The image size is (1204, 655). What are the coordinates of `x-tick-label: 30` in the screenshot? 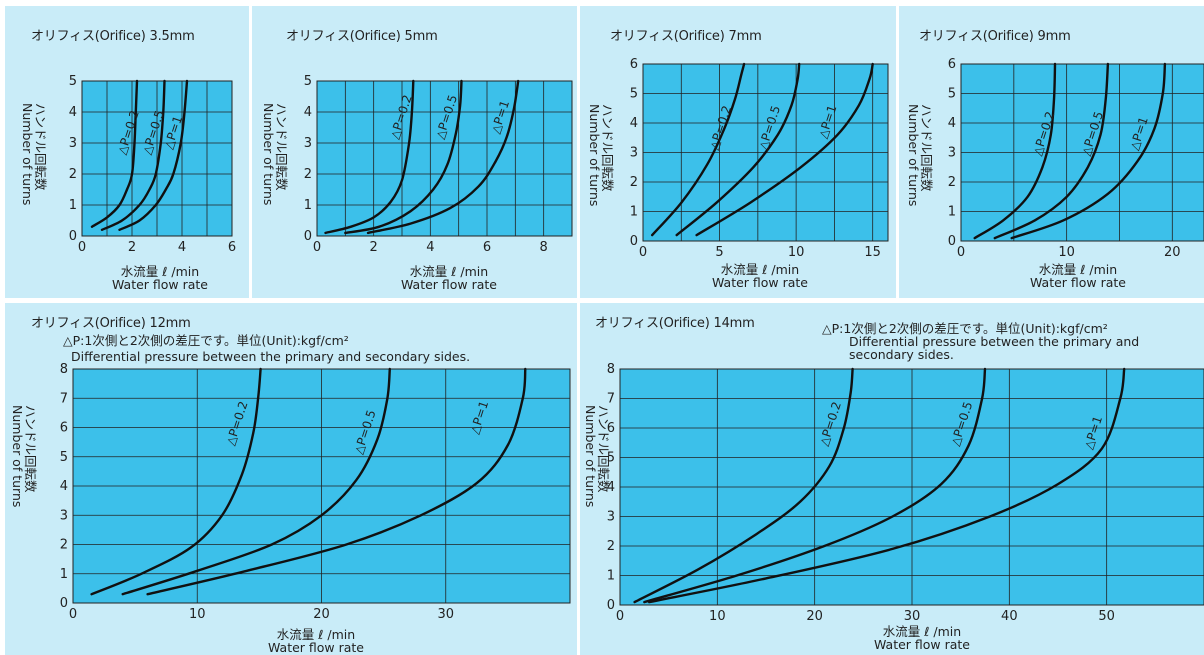 It's located at (445, 614).